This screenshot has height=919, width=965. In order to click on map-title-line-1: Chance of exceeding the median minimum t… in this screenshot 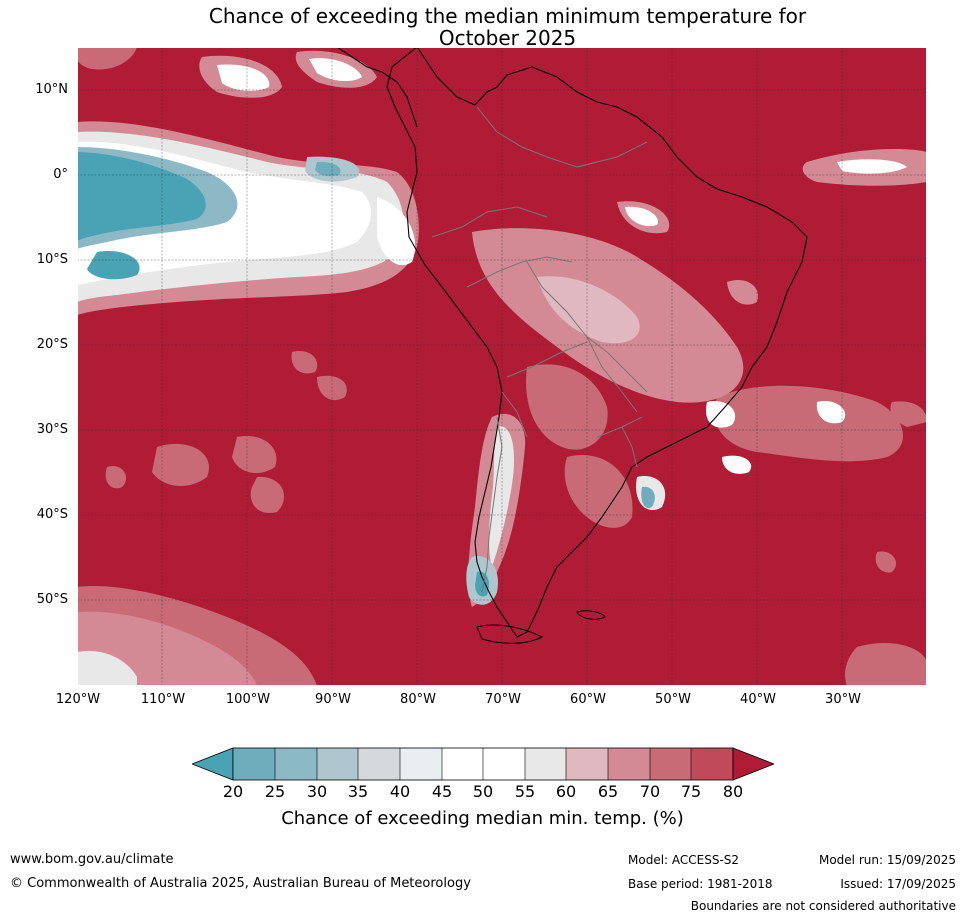, I will do `click(507, 16)`.